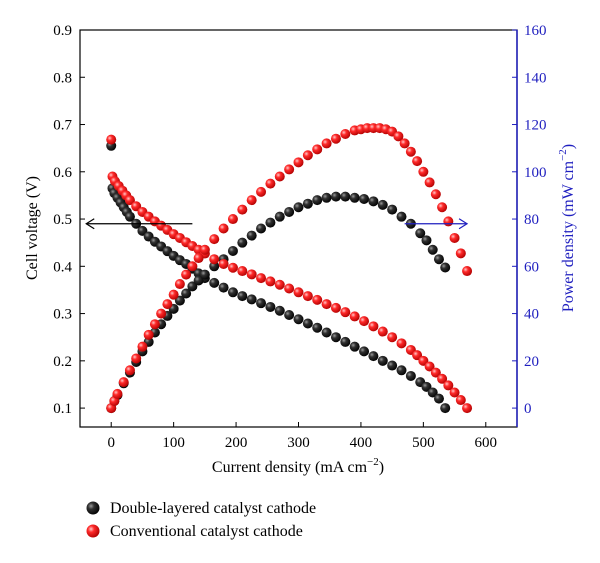 The image size is (600, 563). Describe the element at coordinates (62, 409) in the screenshot. I see `y-left-tick-label: 0.1` at that location.